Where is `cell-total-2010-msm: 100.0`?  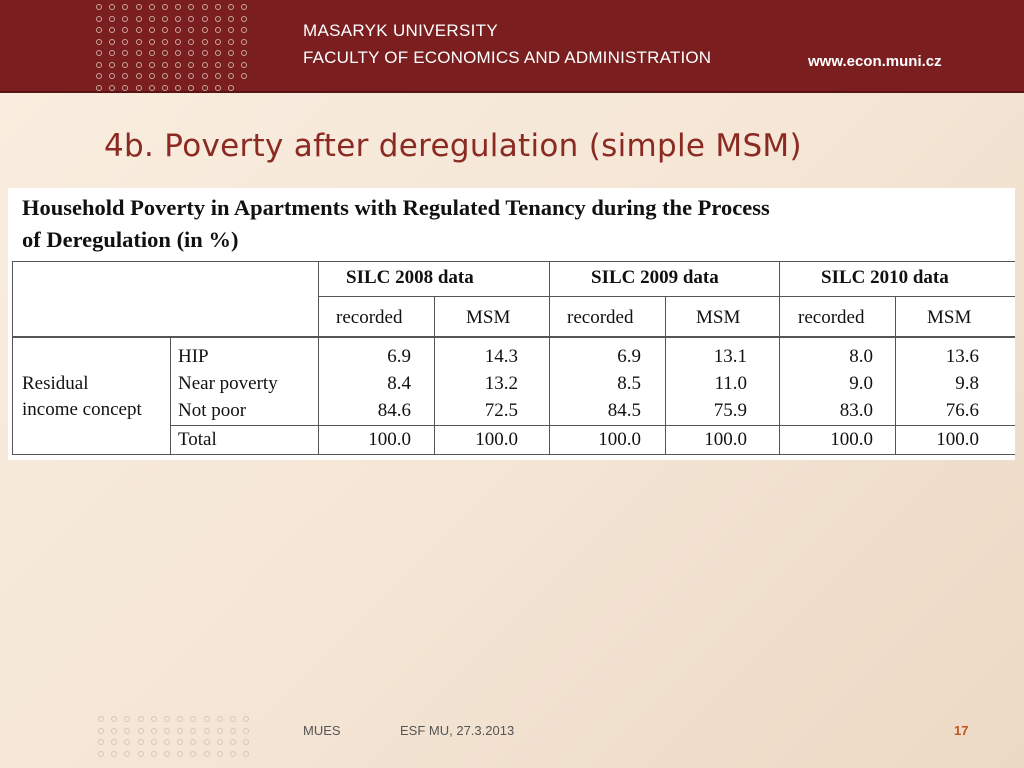
cell-total-2010-msm: 100.0 is located at coordinates (957, 439).